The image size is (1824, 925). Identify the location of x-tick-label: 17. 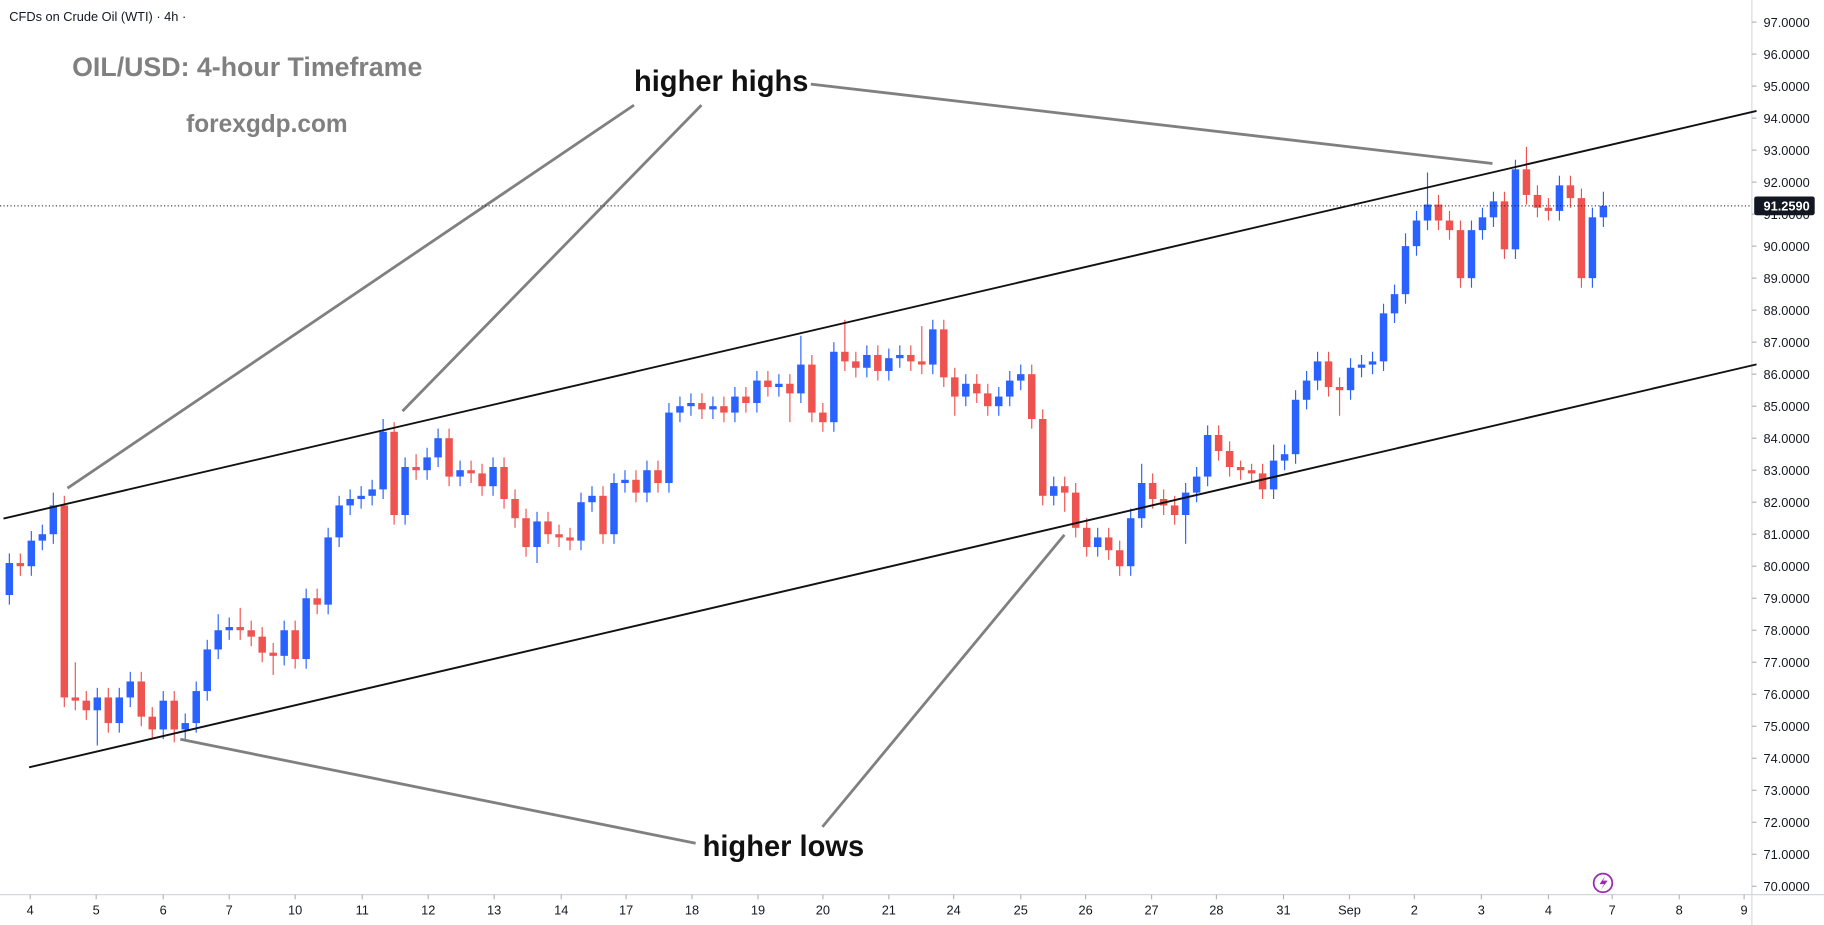
(626, 909).